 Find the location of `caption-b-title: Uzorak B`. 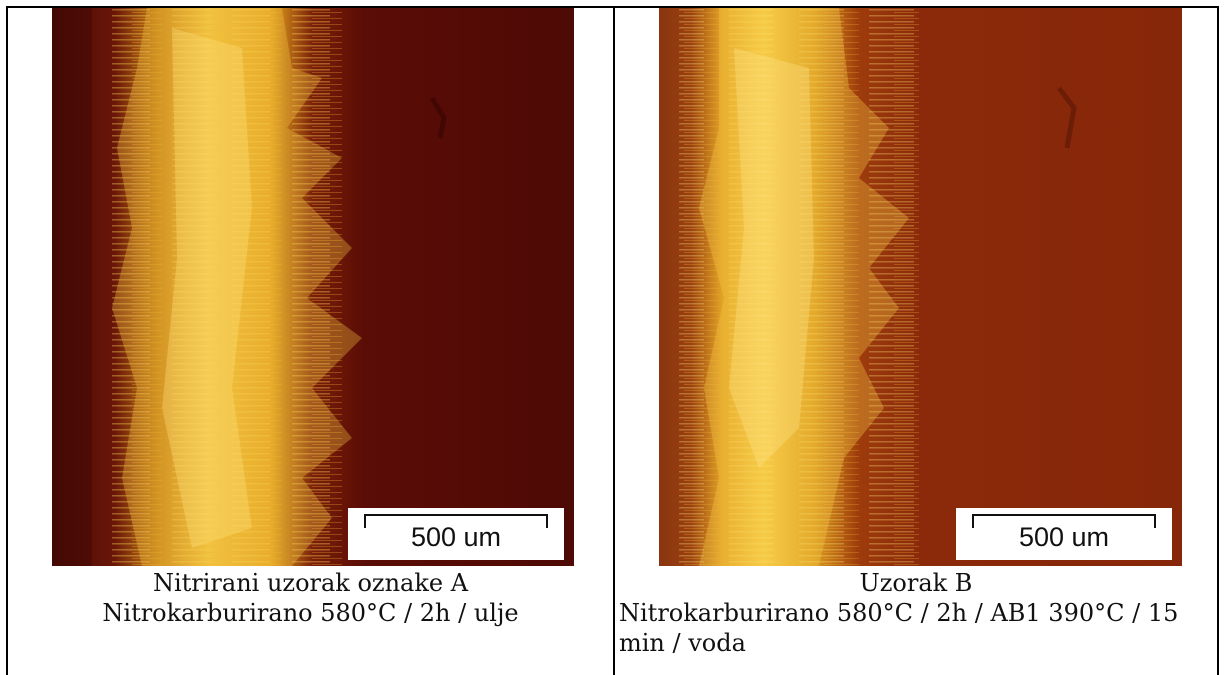

caption-b-title: Uzorak B is located at coordinates (916, 583).